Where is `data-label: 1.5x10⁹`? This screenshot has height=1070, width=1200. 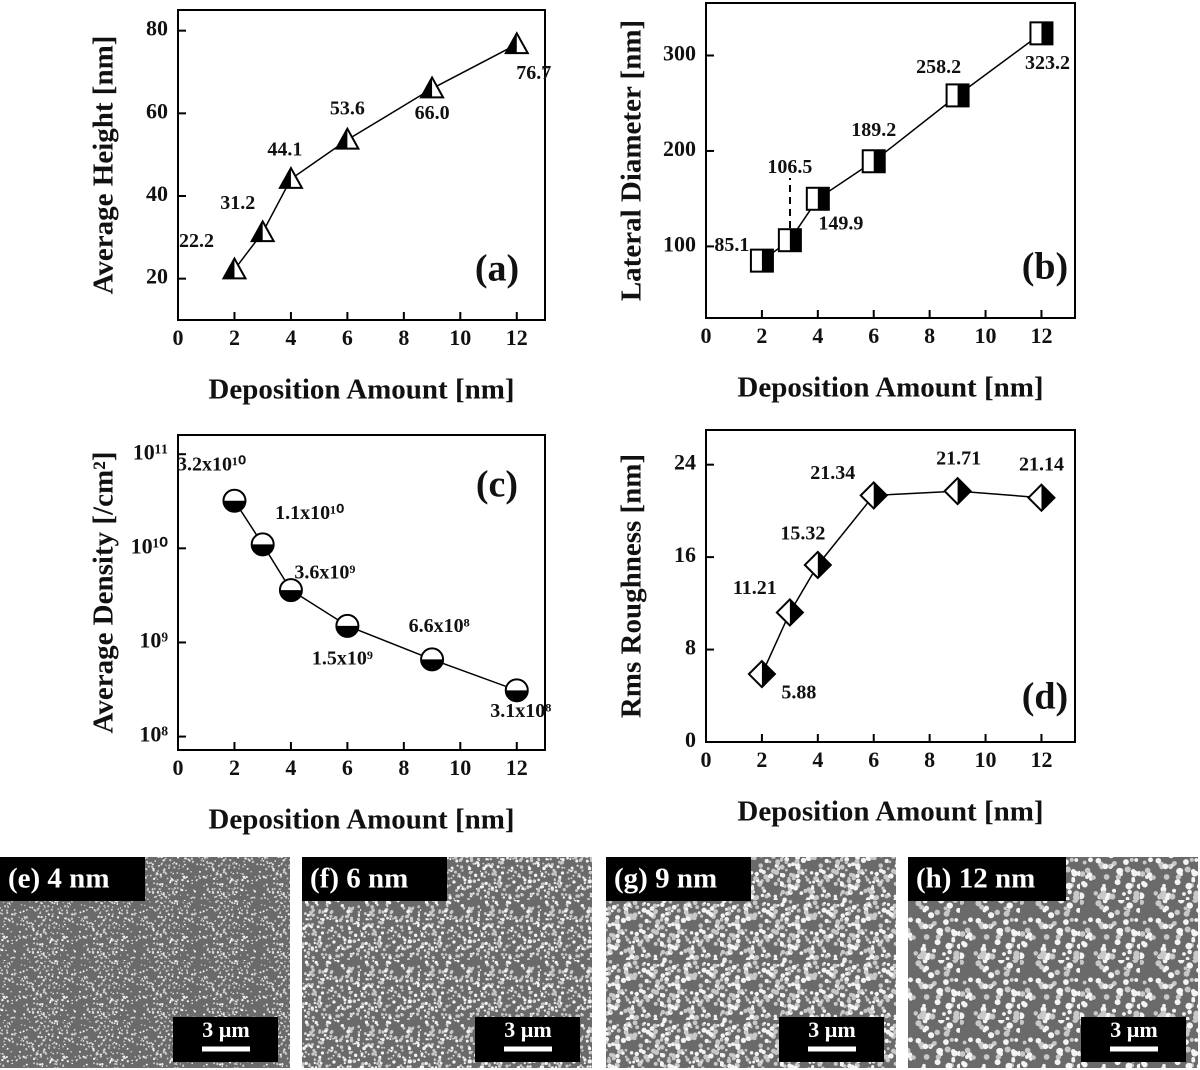 data-label: 1.5x10⁹ is located at coordinates (342, 658).